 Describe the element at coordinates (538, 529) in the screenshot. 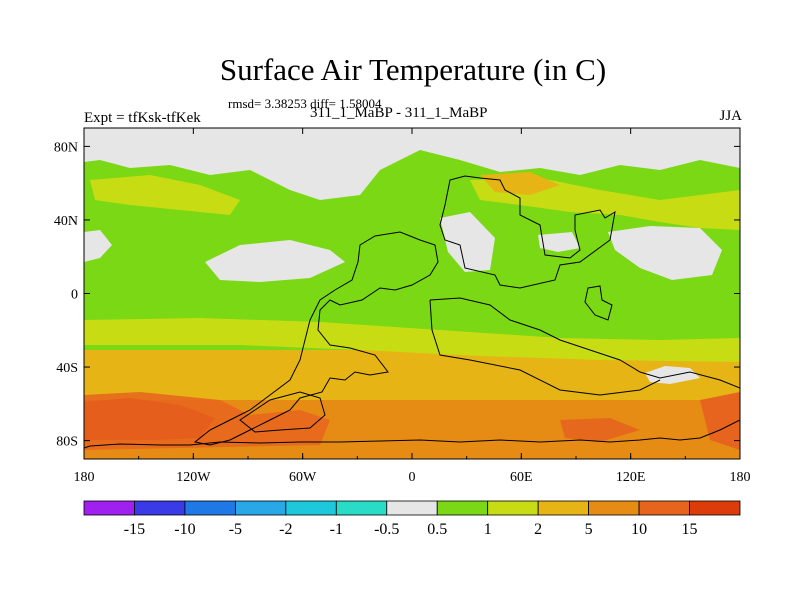

I see `colorbar-label: 2` at that location.